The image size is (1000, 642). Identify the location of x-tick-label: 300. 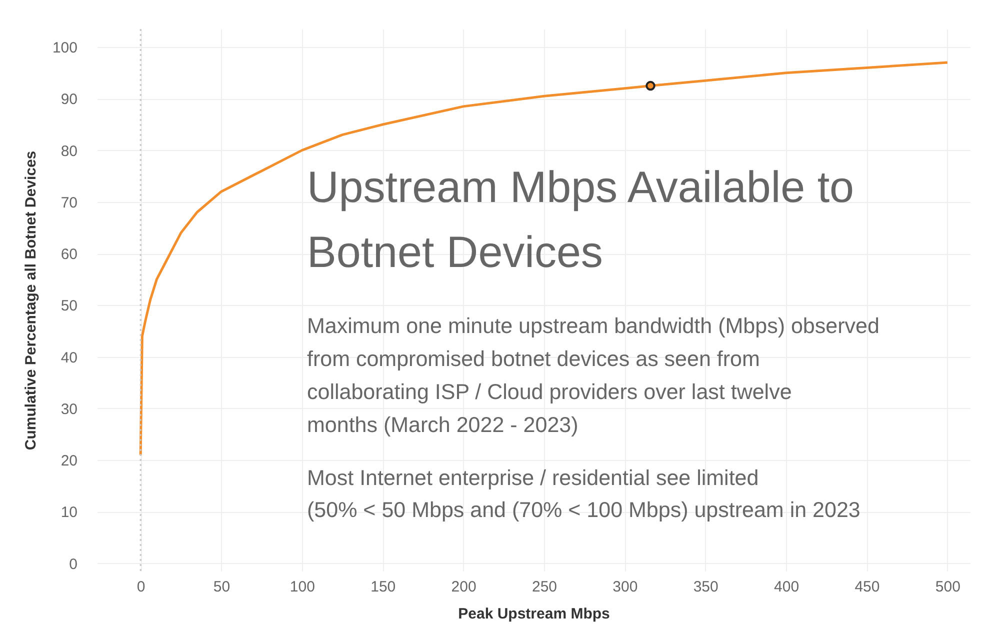
(625, 587).